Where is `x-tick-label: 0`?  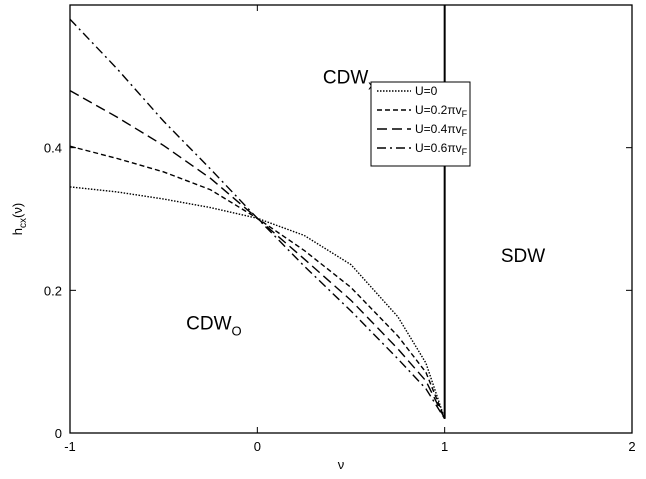
x-tick-label: 0 is located at coordinates (257, 446).